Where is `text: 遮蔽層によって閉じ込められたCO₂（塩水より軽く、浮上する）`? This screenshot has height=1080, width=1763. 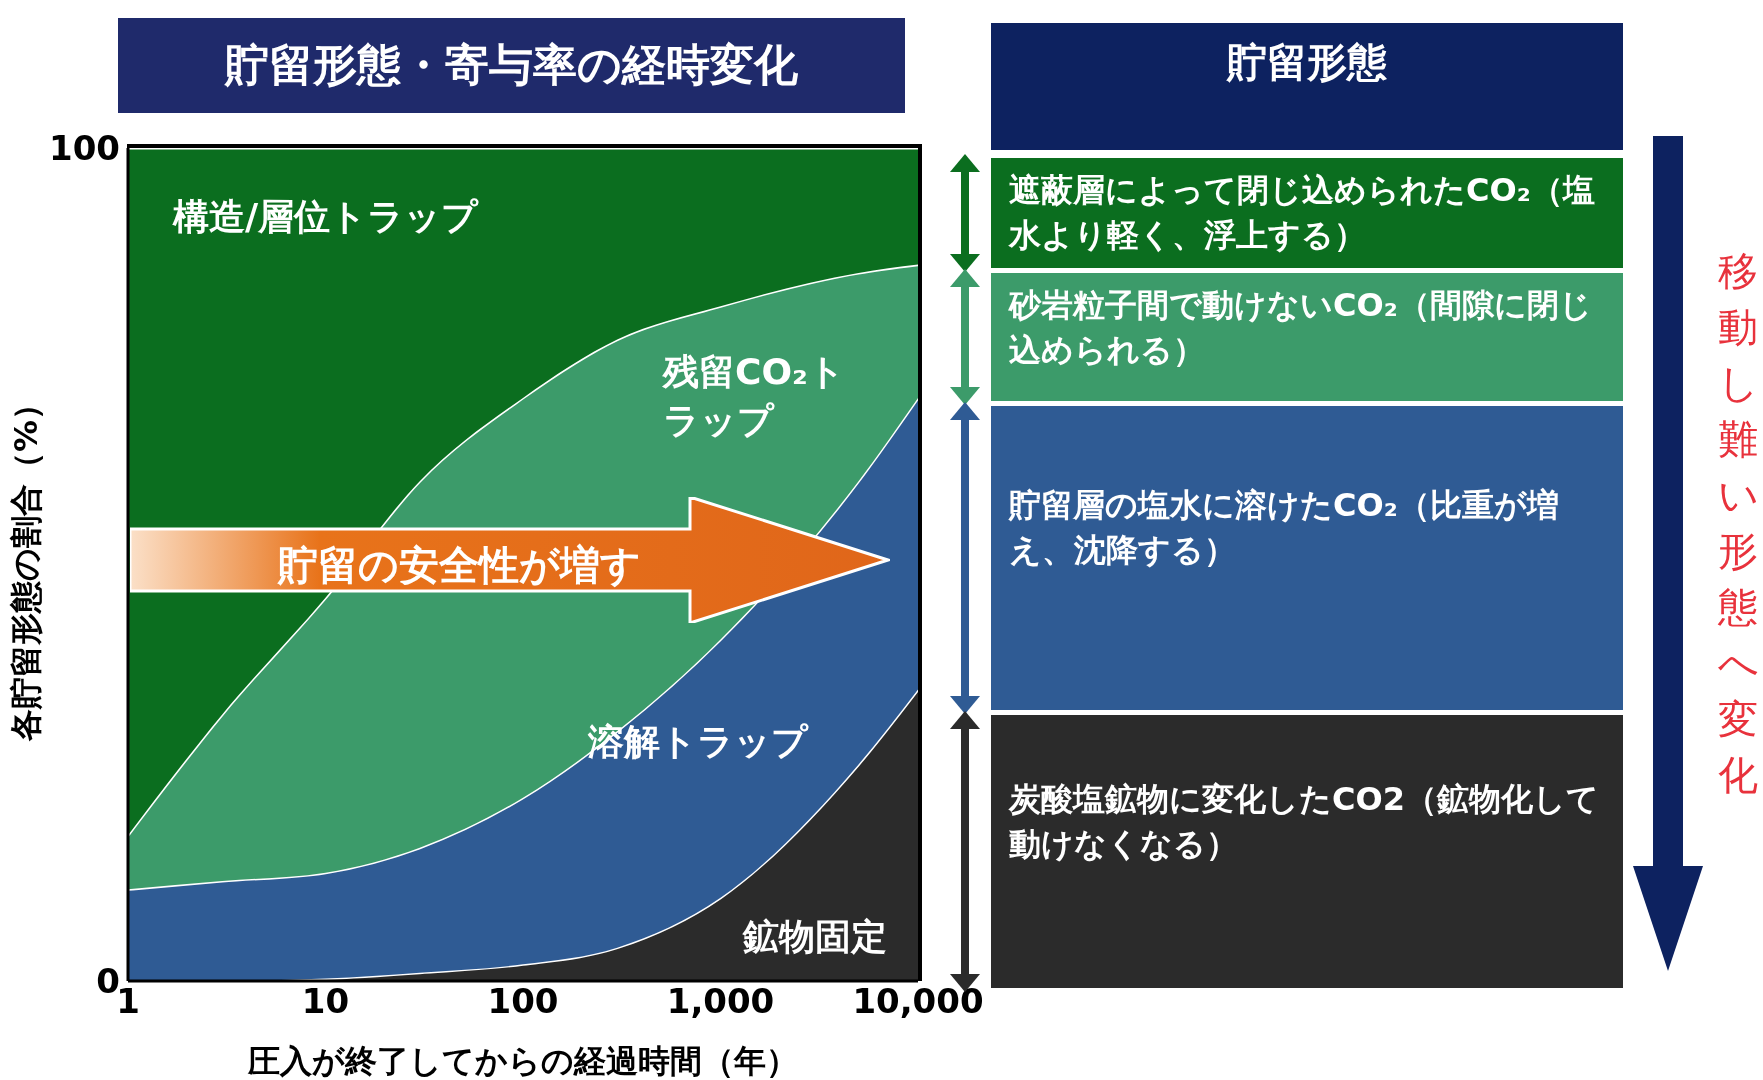
text: 遮蔽層によって閉じ込められたCO₂（塩水より軽く、浮上する） is located at coordinates (1302, 212).